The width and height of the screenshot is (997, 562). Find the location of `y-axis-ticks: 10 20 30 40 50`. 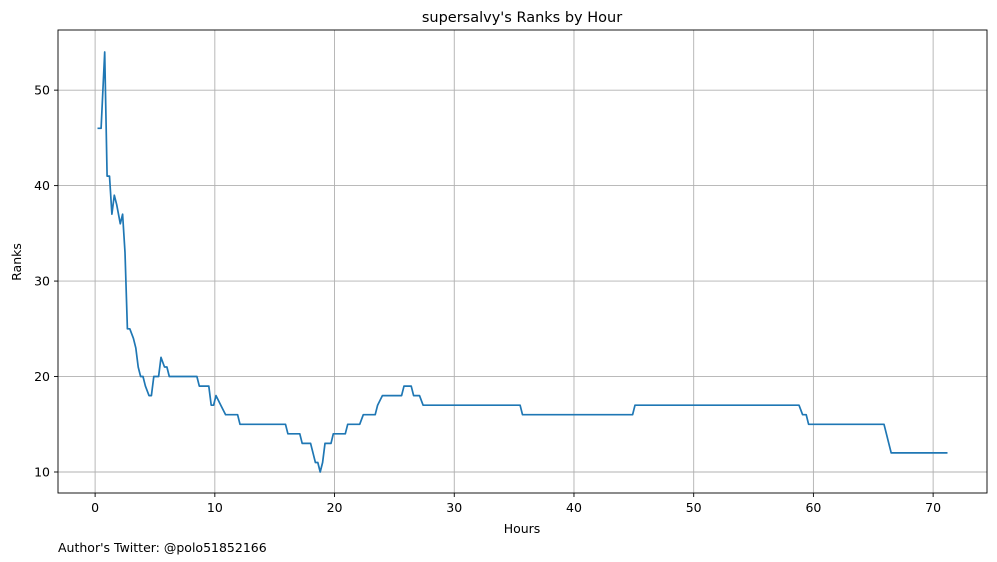

y-axis-ticks: 10 20 30 40 50 is located at coordinates (46, 281).